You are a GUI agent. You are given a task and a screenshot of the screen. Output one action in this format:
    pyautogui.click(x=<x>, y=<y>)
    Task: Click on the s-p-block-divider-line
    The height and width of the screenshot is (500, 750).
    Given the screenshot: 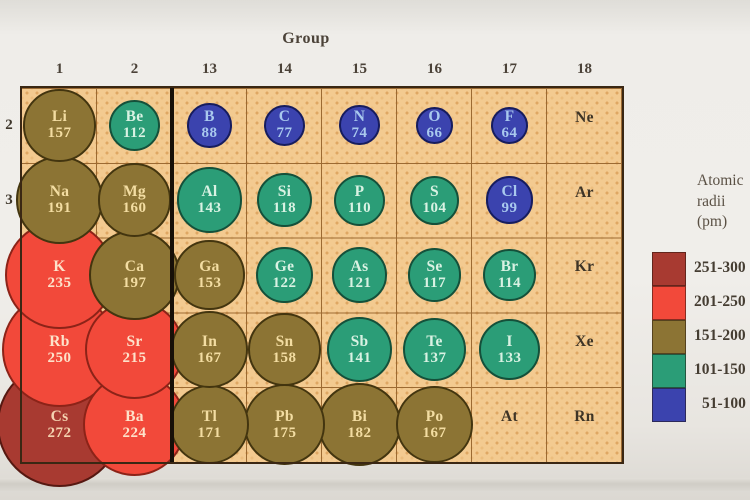 What is the action you would take?
    pyautogui.click(x=172, y=275)
    